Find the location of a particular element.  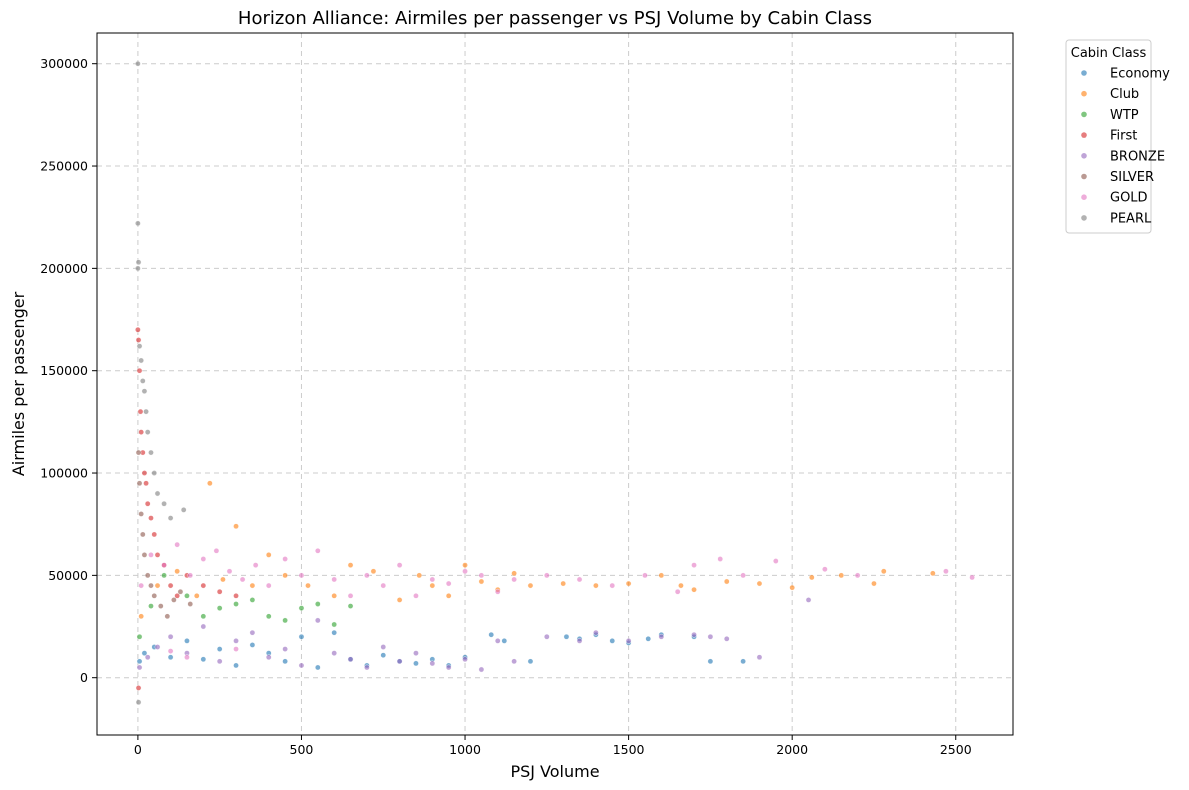

x-axis-label: PSJ Volume is located at coordinates (554, 771).